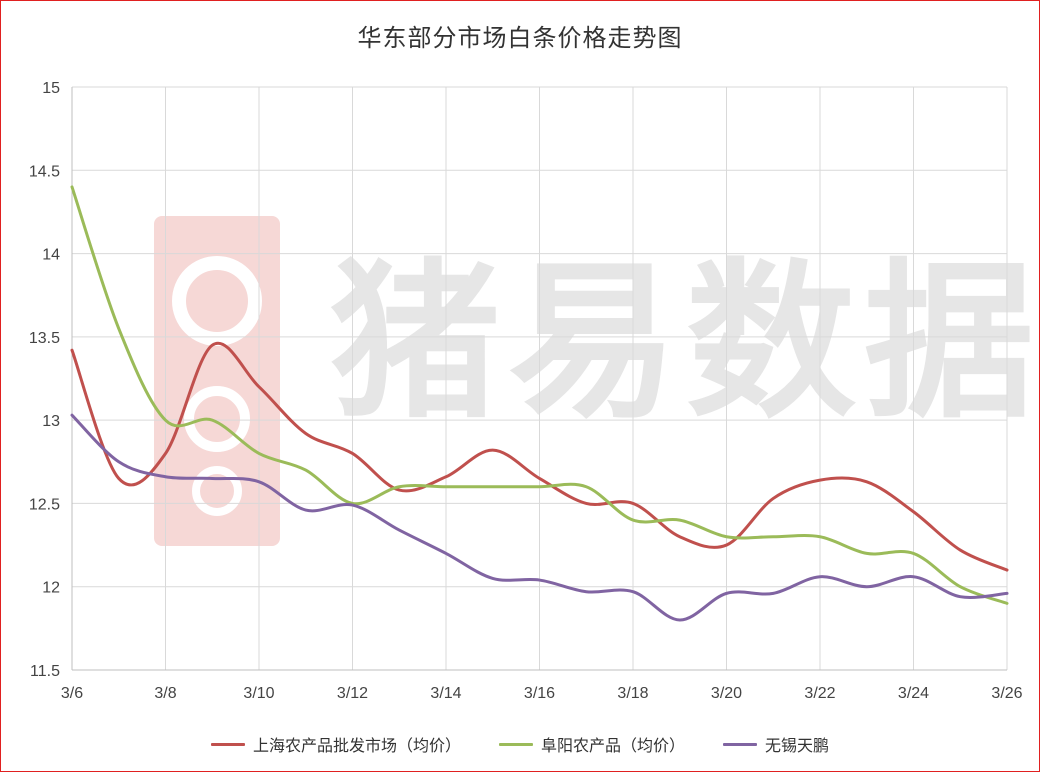 This screenshot has width=1040, height=772. What do you see at coordinates (352, 693) in the screenshot?
I see `x-tick-label: 3/12` at bounding box center [352, 693].